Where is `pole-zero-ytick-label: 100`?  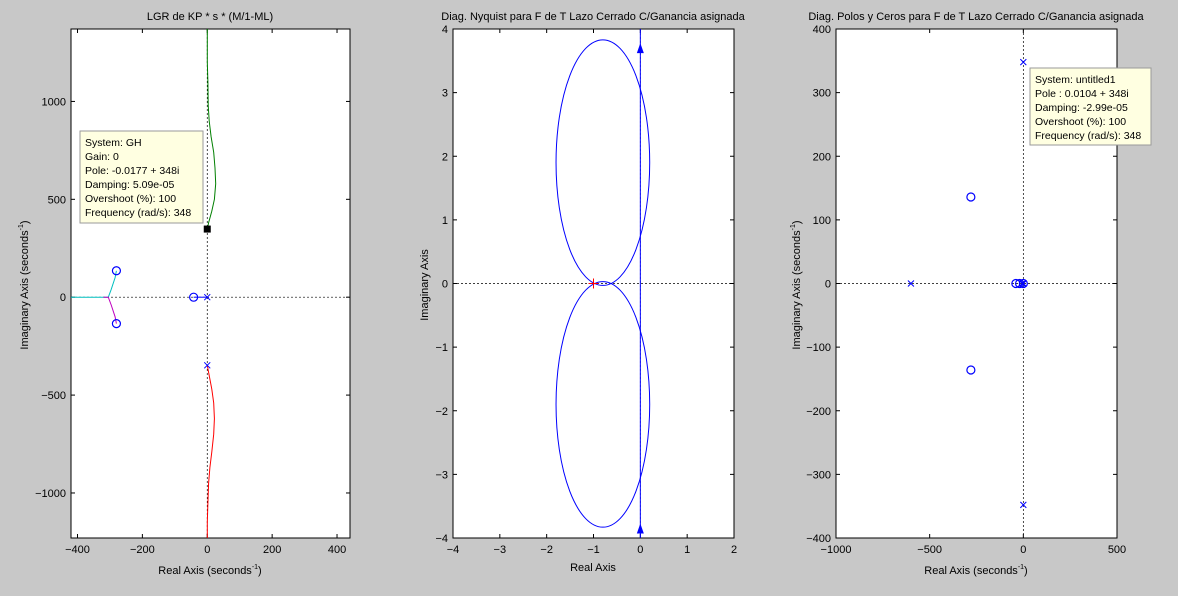 pole-zero-ytick-label: 100 is located at coordinates (822, 221).